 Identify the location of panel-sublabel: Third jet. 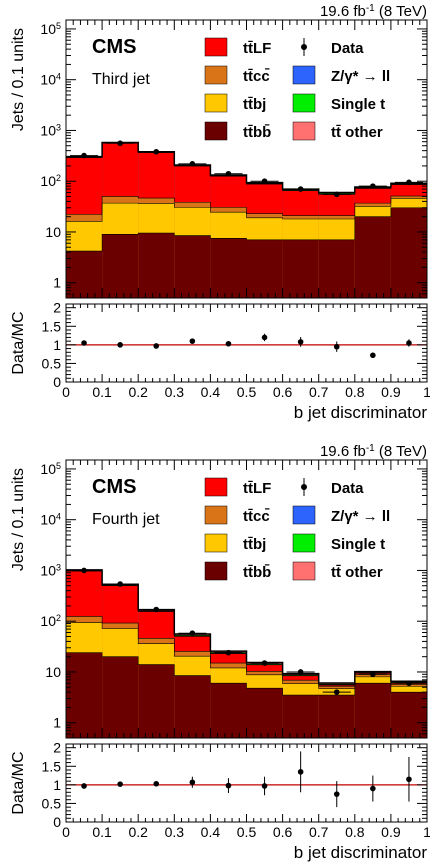
(121, 79).